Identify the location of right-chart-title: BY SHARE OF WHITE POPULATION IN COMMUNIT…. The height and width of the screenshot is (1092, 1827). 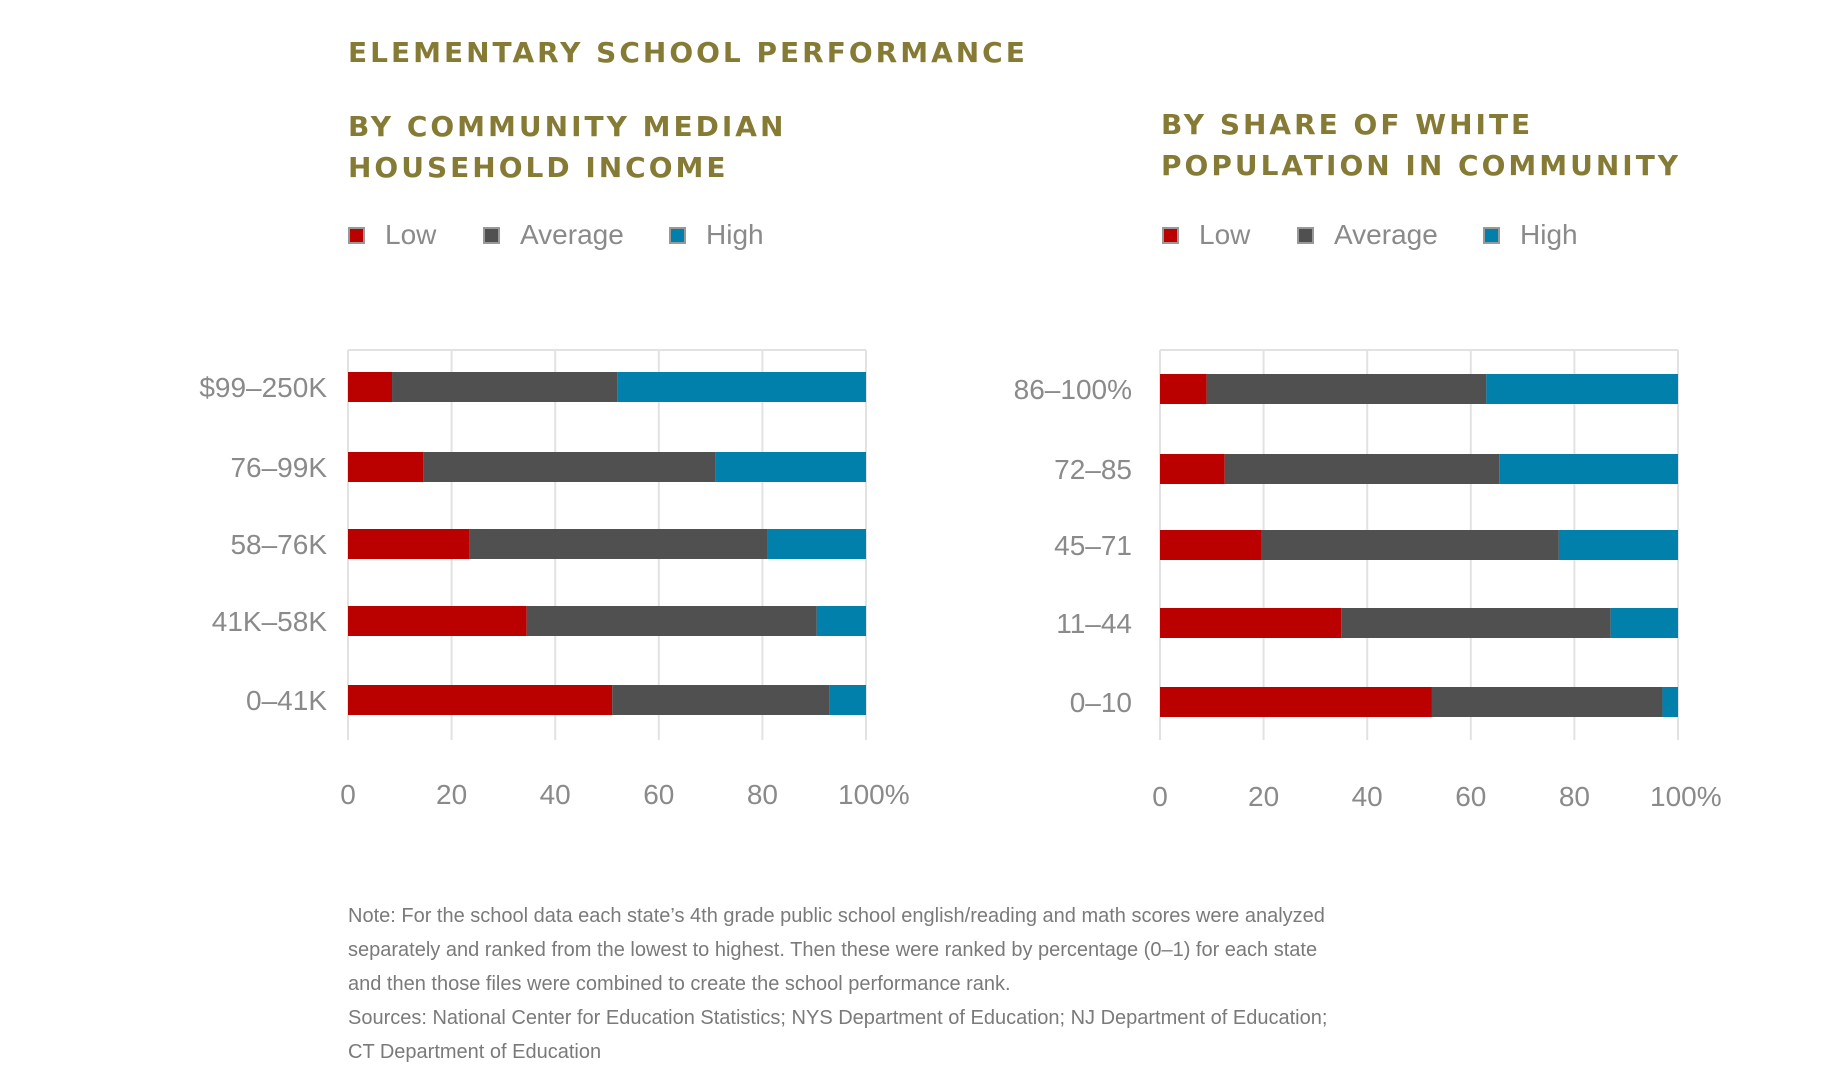
(1421, 145).